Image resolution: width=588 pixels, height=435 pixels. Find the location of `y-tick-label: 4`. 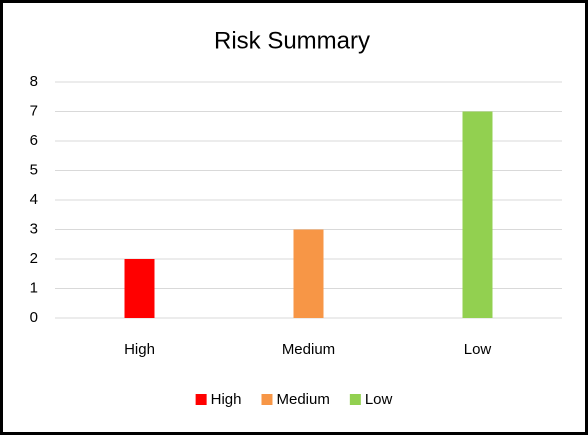

y-tick-label: 4 is located at coordinates (34, 199).